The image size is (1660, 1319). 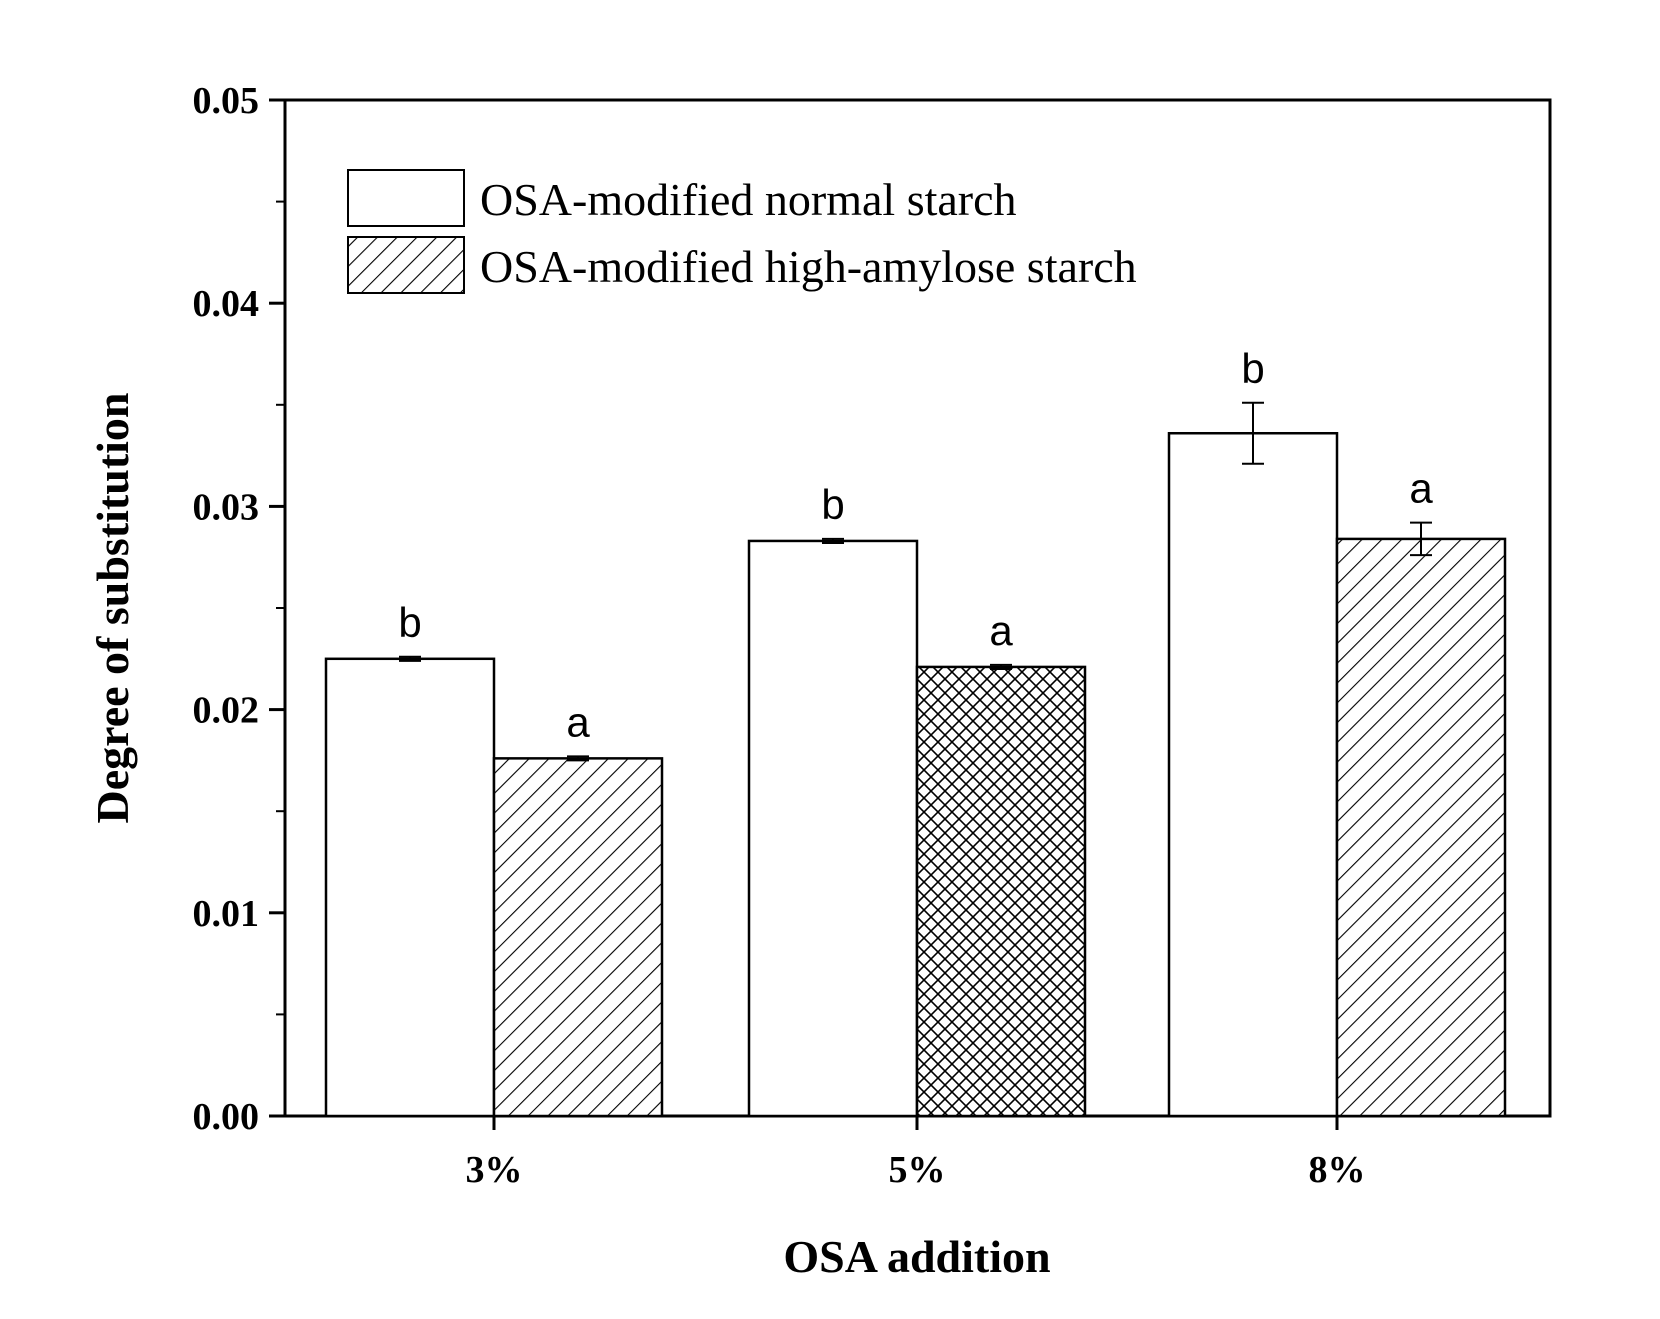 I want to click on y-tick-label: 0.05, so click(x=226, y=101).